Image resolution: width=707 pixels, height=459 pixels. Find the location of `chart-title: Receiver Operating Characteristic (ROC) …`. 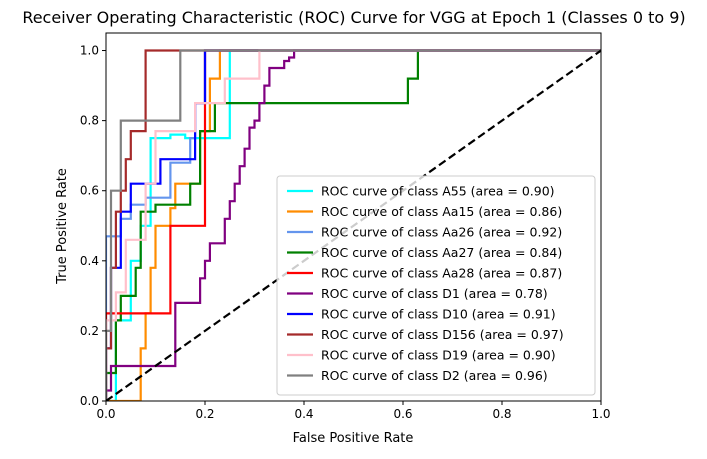

chart-title: Receiver Operating Characteristic (ROC) … is located at coordinates (353, 17).